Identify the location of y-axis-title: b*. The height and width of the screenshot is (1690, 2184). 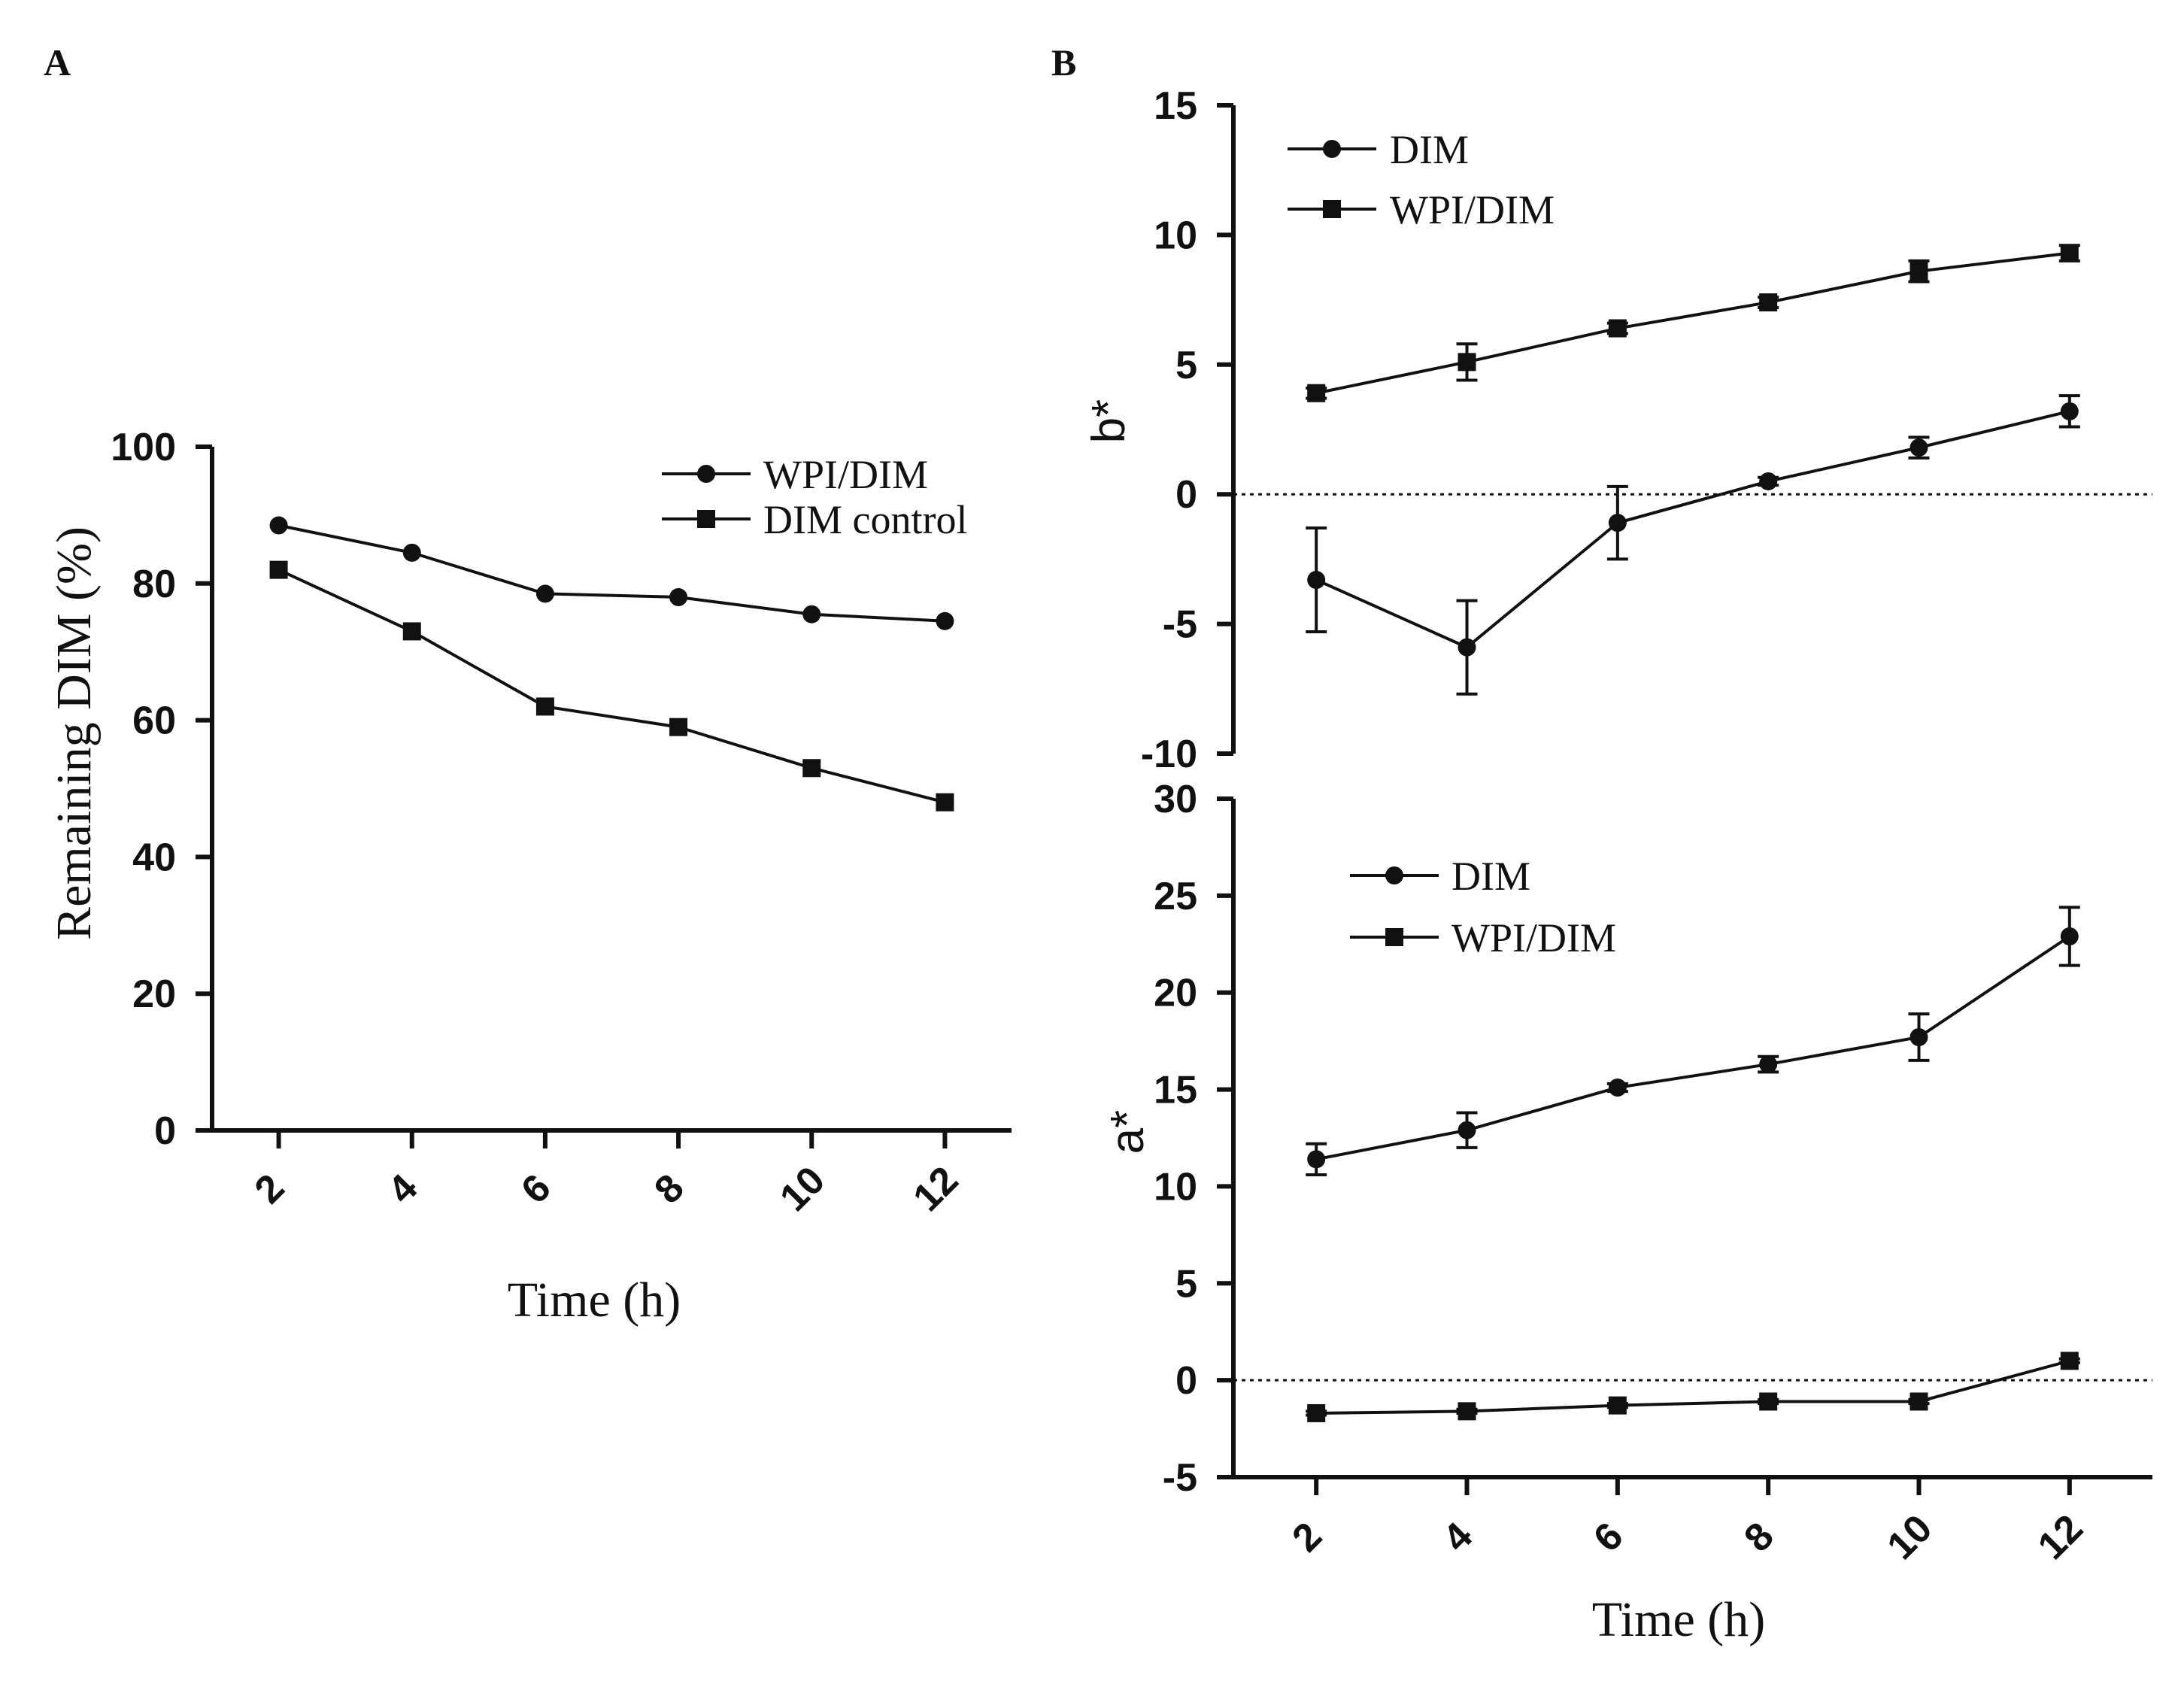
(1109, 421).